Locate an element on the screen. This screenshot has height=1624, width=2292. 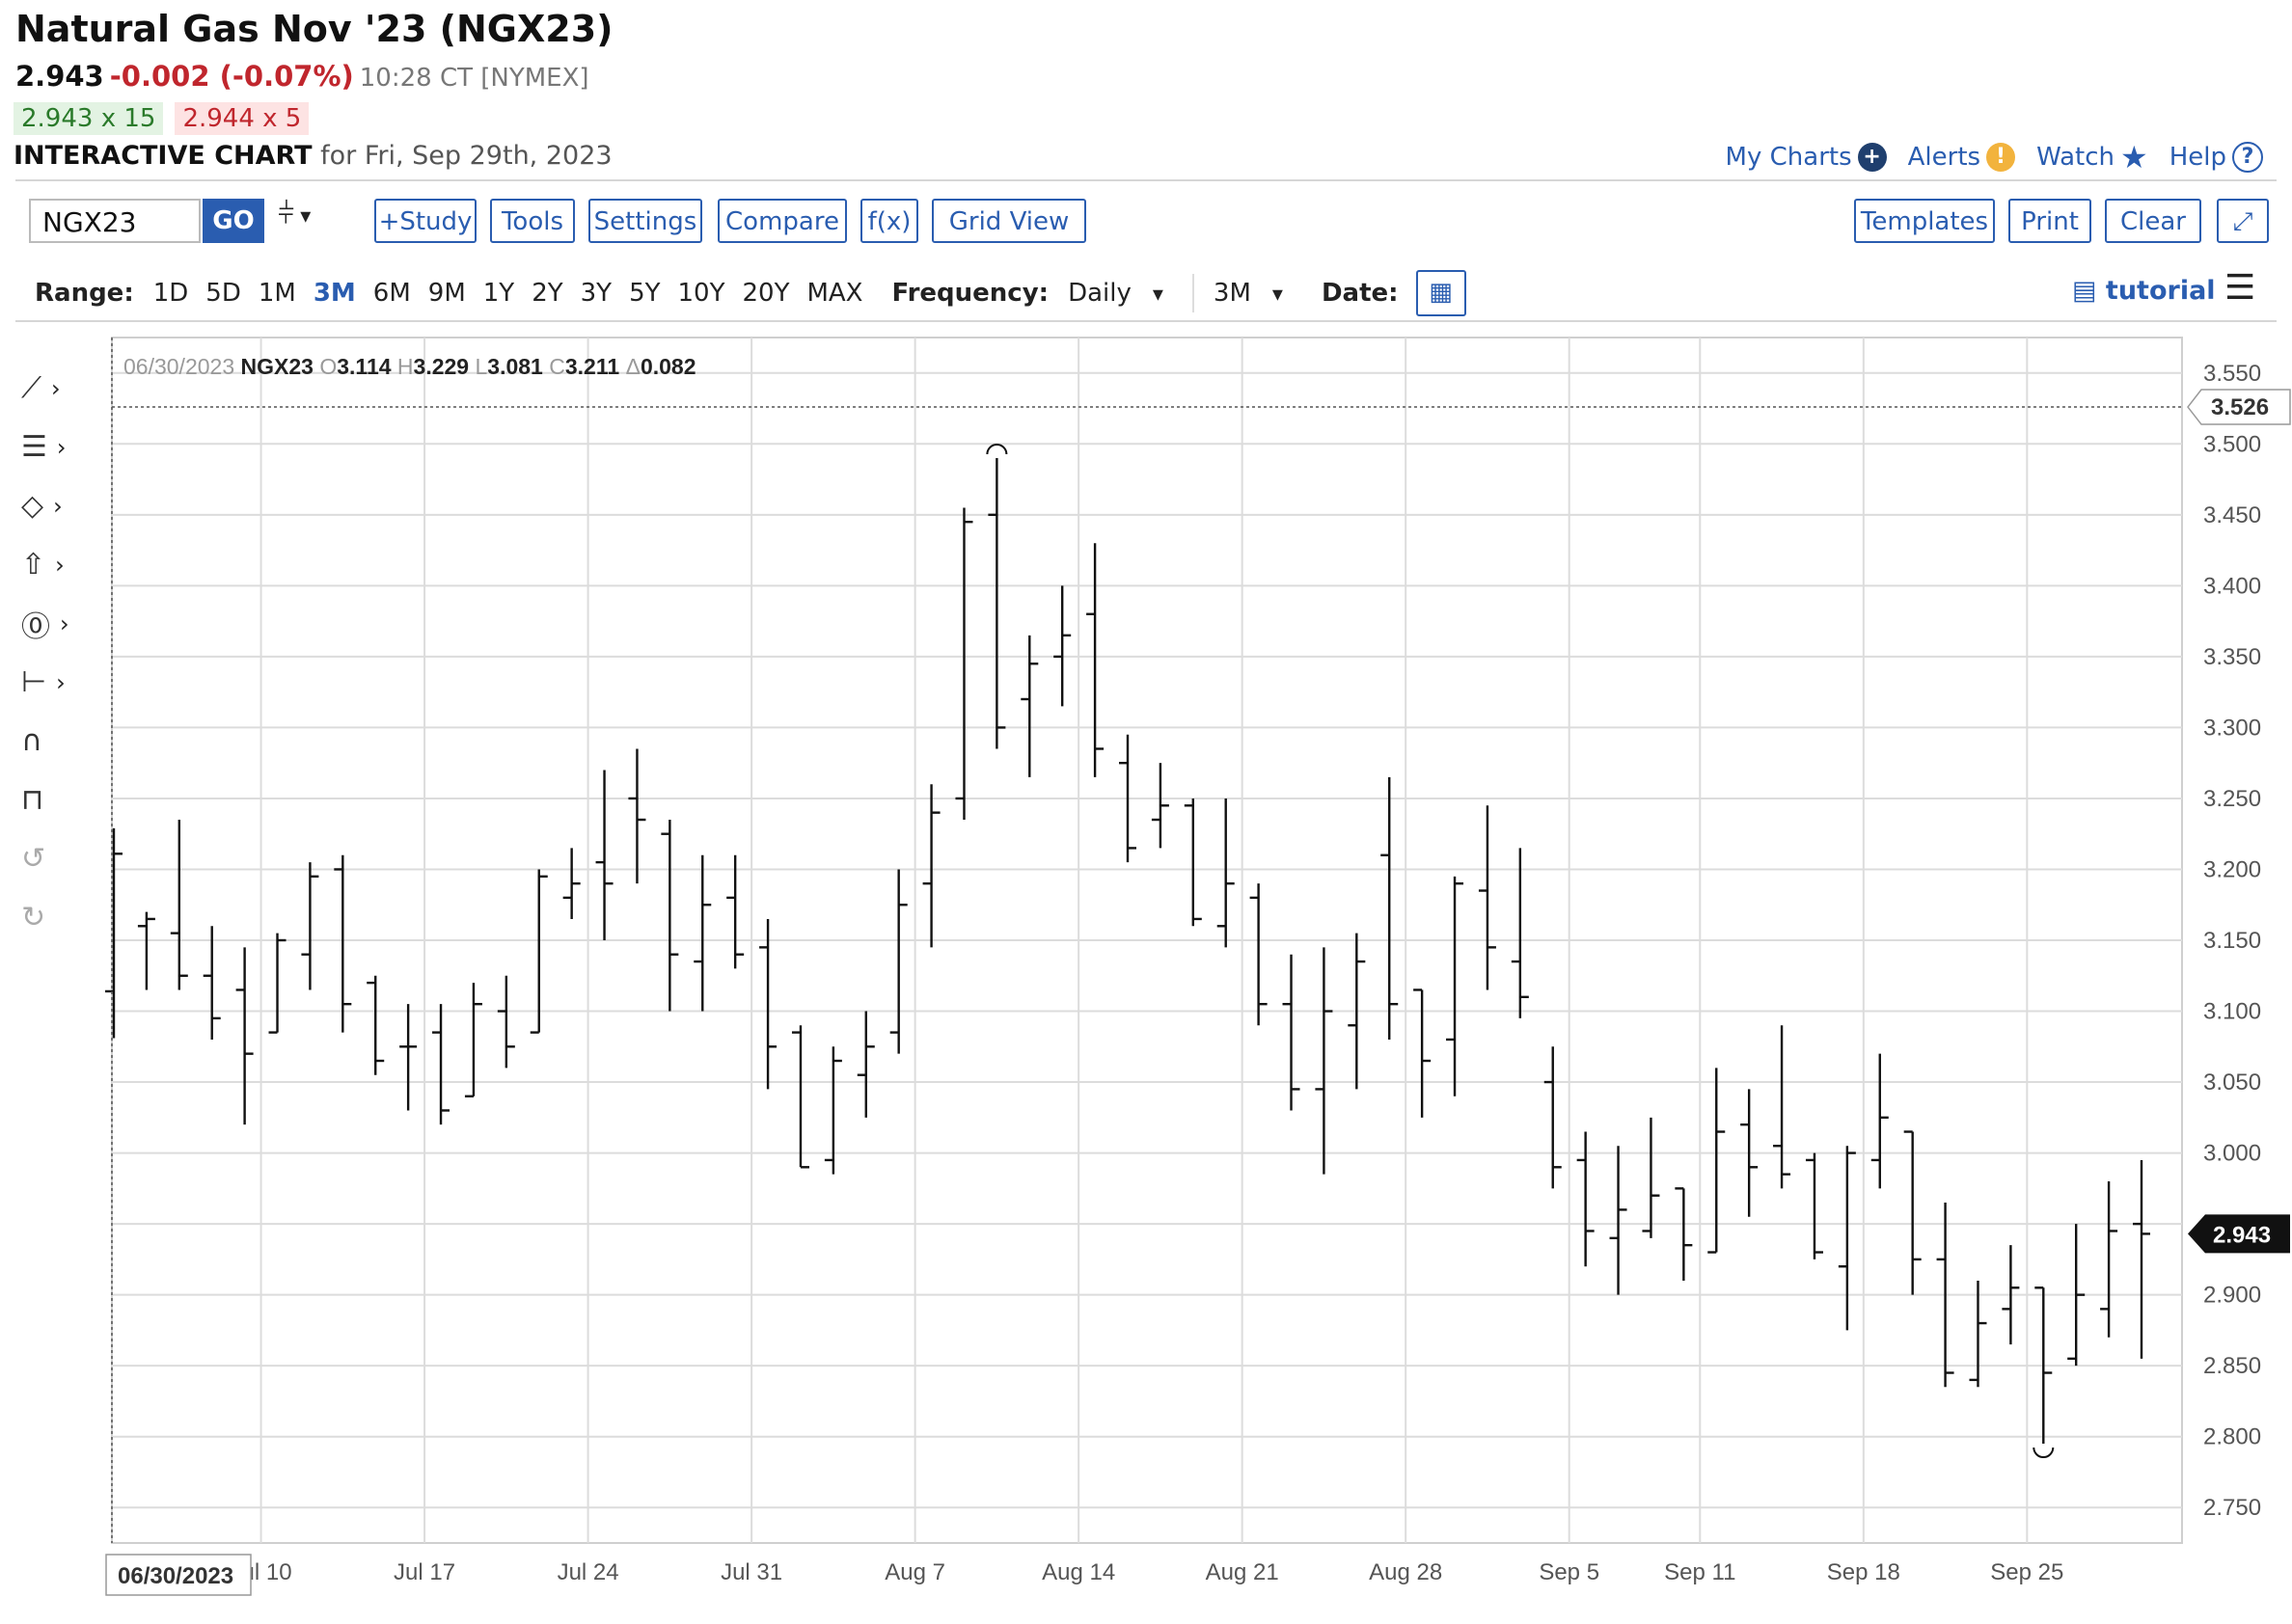
magnet-tool: ∩ is located at coordinates (65, 741).